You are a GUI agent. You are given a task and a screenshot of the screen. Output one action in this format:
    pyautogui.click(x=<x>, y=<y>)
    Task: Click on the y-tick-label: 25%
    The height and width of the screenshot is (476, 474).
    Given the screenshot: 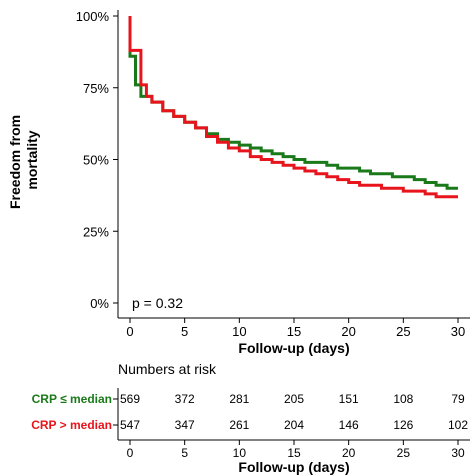 What is the action you would take?
    pyautogui.click(x=96, y=231)
    